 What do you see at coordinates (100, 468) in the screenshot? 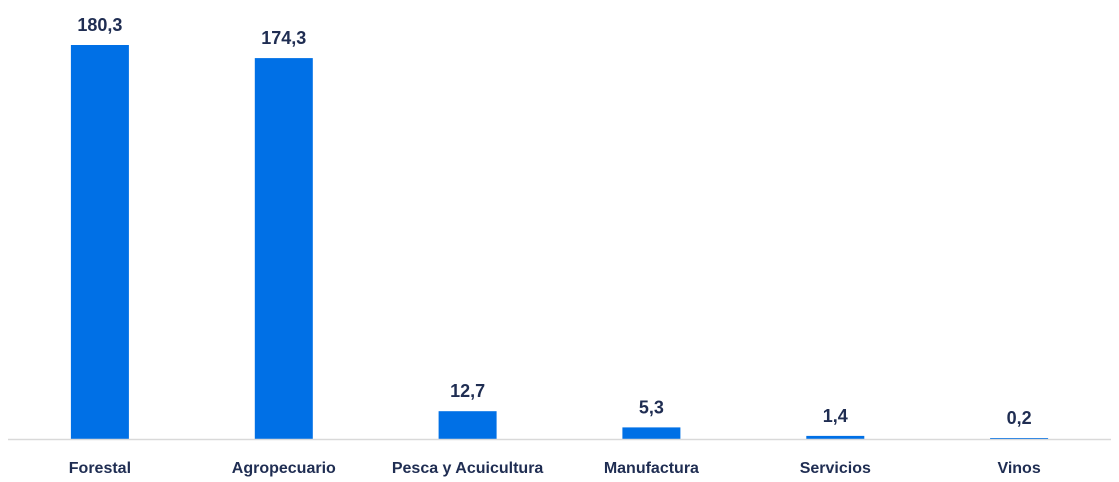
I see `category-label-0: Forestal` at bounding box center [100, 468].